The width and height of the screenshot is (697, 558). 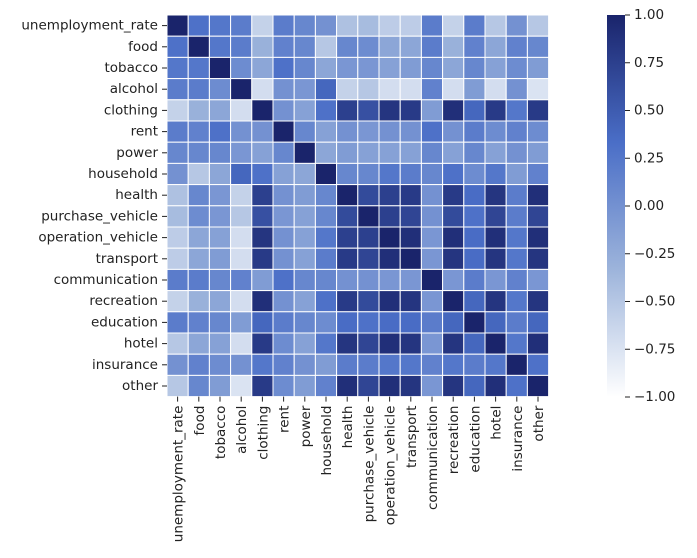 I want to click on heatmap-cell-alcohol-recreation, so click(x=453, y=89).